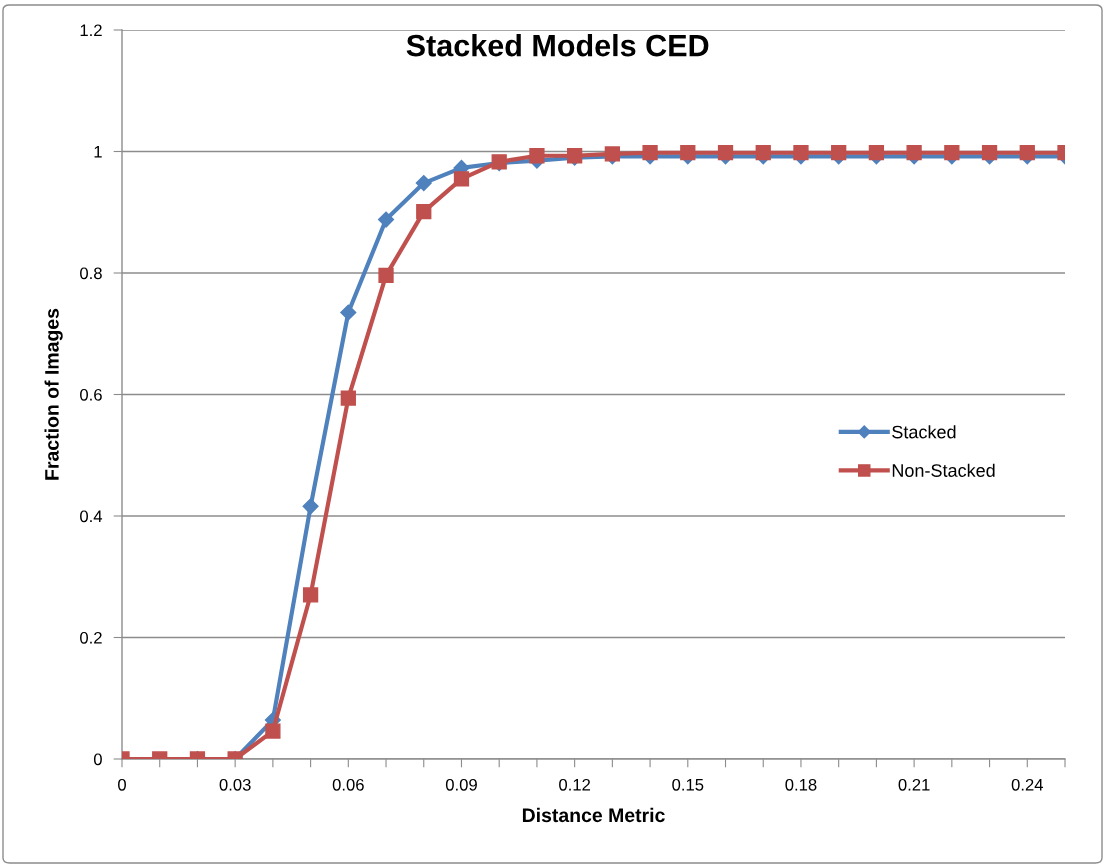 The width and height of the screenshot is (1107, 867). What do you see at coordinates (593, 815) in the screenshot?
I see `x-axis-title: Distance Metric` at bounding box center [593, 815].